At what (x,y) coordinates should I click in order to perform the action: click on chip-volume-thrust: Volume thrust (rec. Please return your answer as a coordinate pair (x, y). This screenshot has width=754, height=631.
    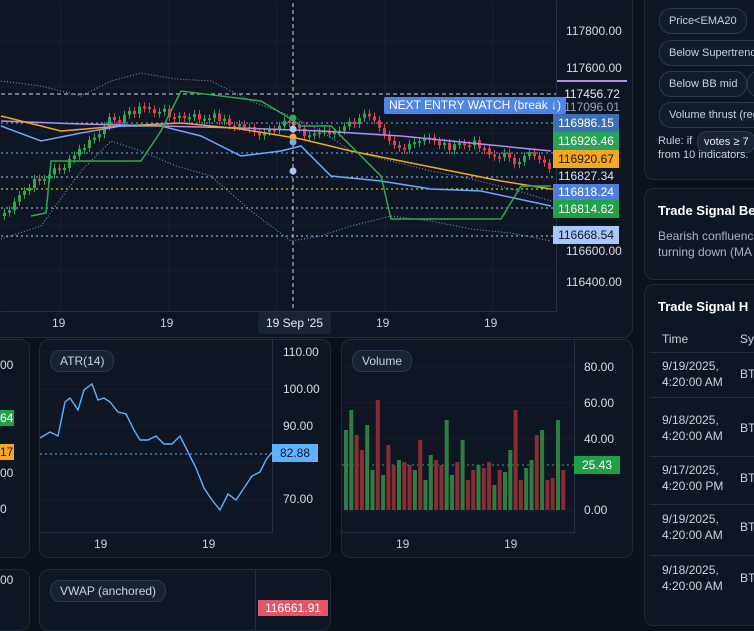
    Looking at the image, I should click on (706, 115).